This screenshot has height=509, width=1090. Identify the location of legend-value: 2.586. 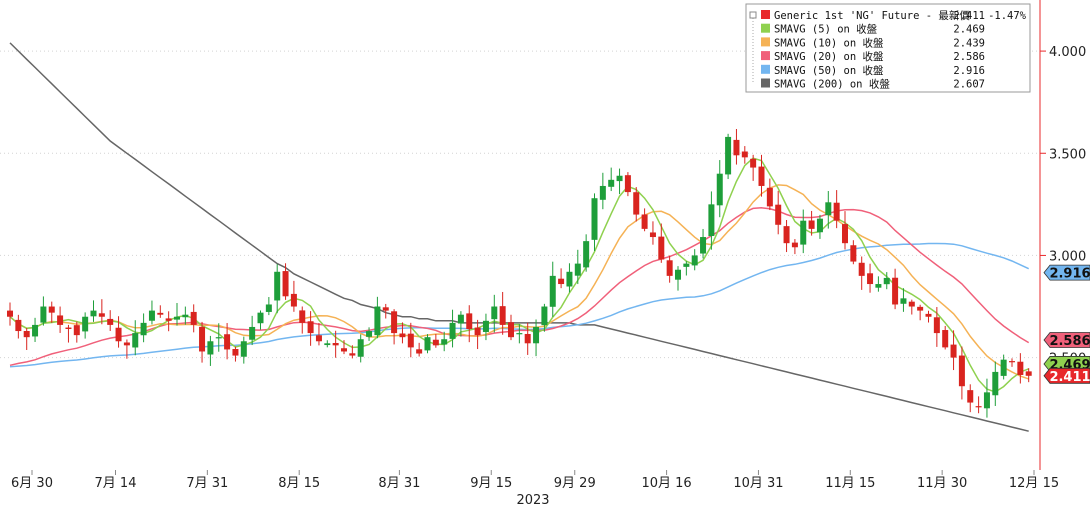
(969, 57).